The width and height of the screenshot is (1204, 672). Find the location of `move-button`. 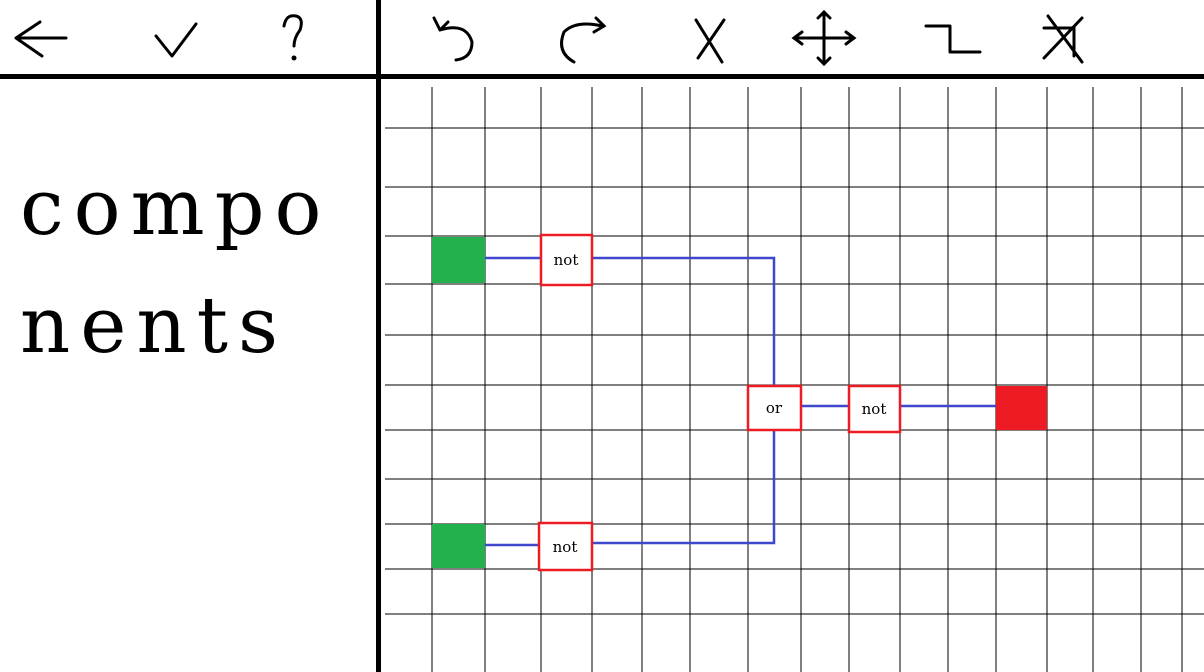

move-button is located at coordinates (824, 38).